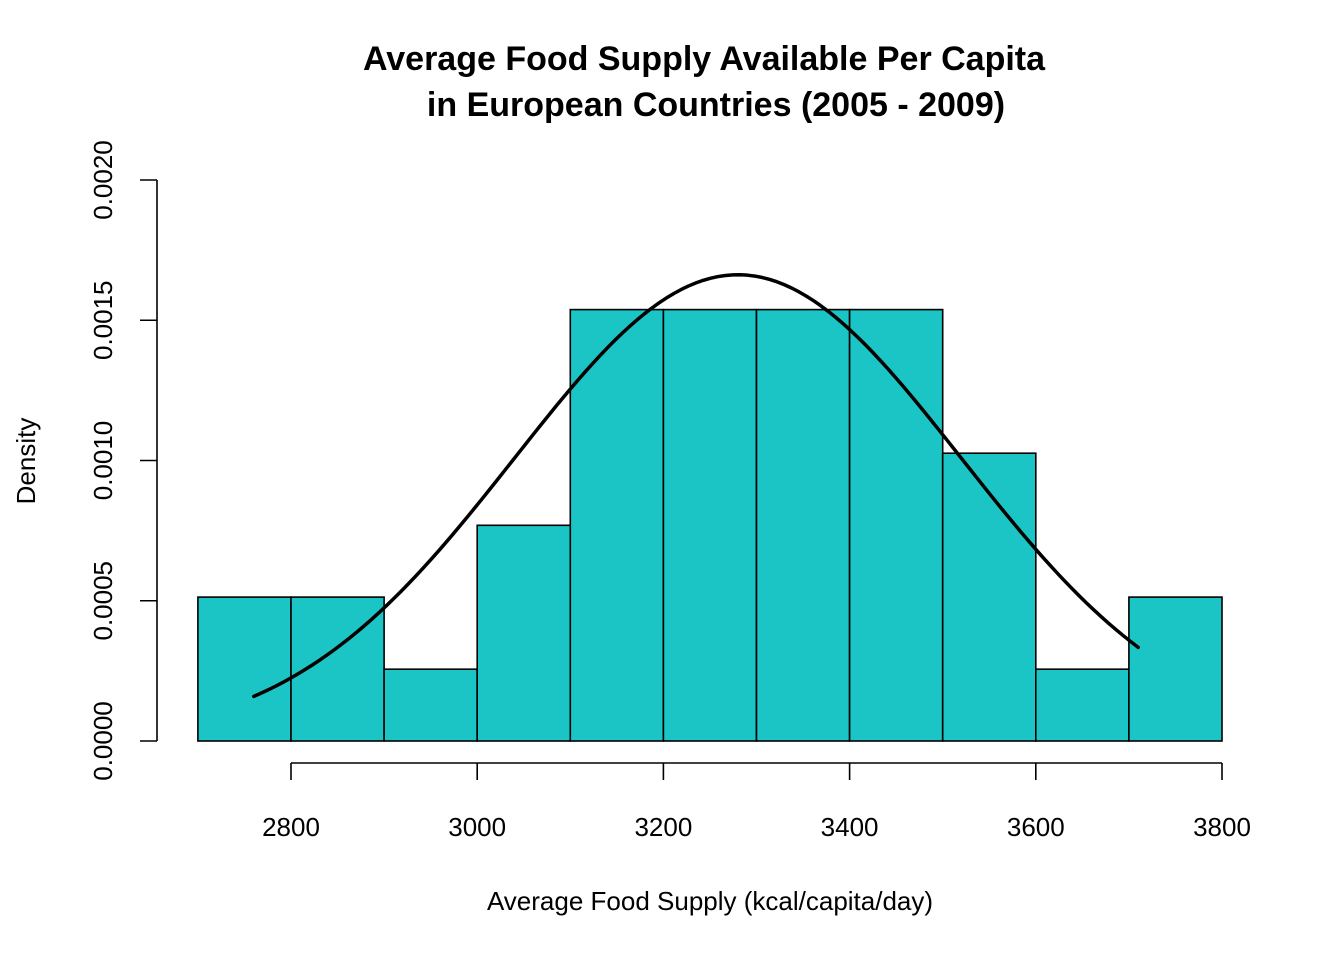 The width and height of the screenshot is (1344, 960). I want to click on x-axis-label: Average Food Supply (kcal/capita/day), so click(710, 901).